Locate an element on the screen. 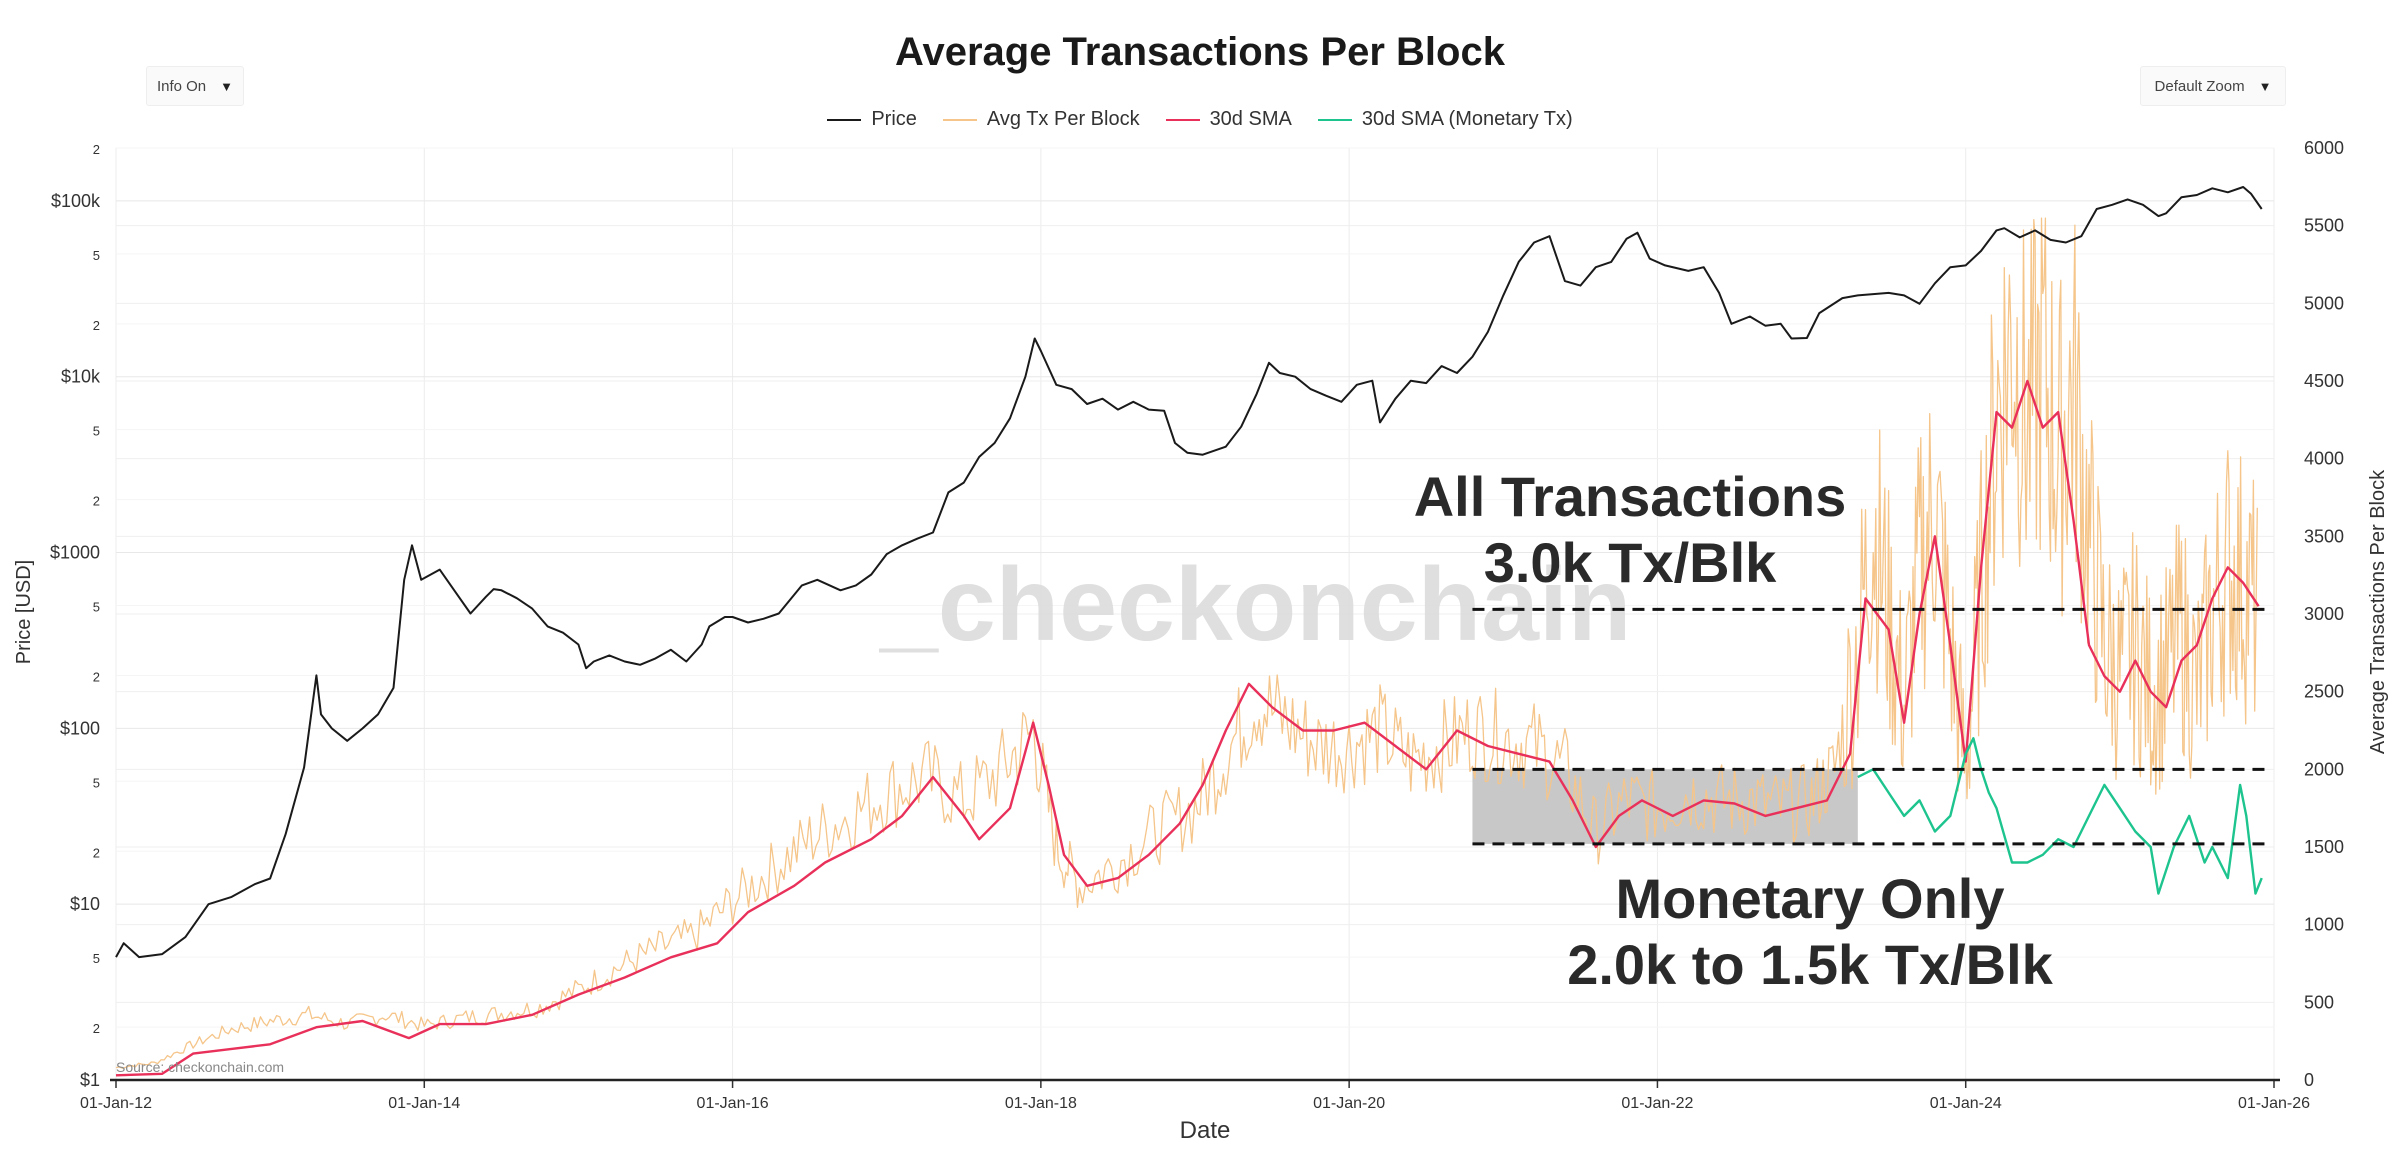 The height and width of the screenshot is (1164, 2400). y-right-tick-label: 5500 is located at coordinates (2324, 226).